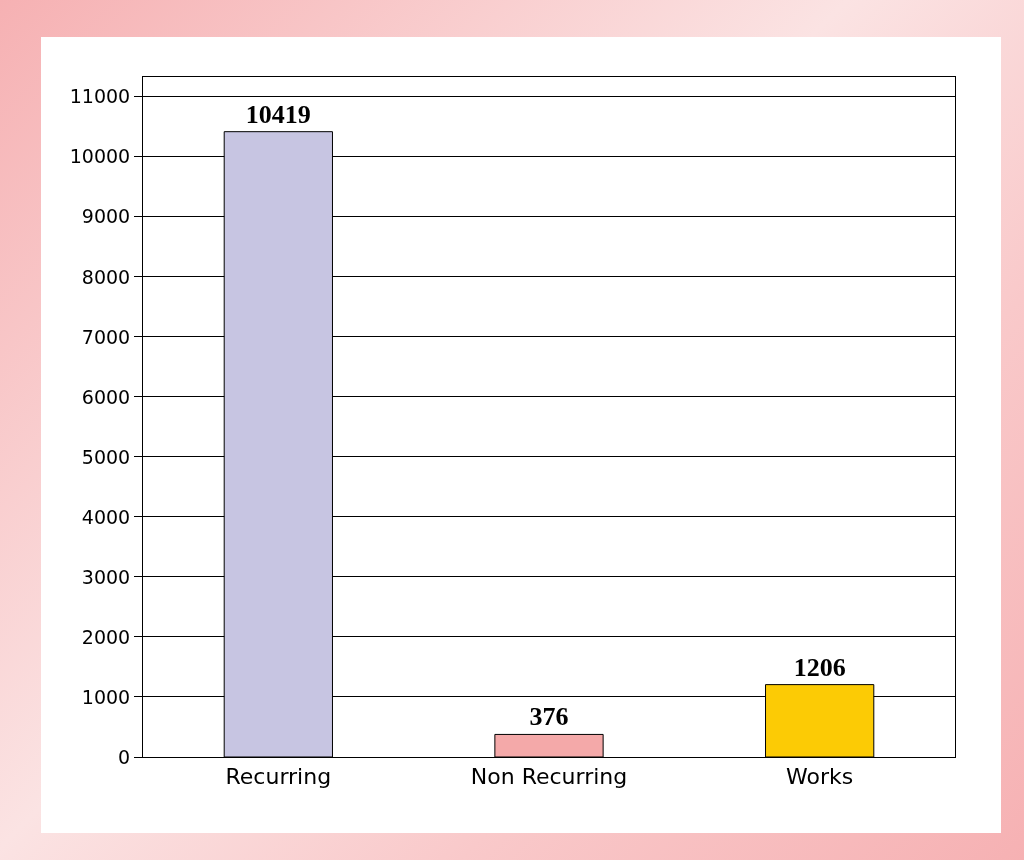 This screenshot has width=1024, height=860. I want to click on data-label: 10419, so click(278, 114).